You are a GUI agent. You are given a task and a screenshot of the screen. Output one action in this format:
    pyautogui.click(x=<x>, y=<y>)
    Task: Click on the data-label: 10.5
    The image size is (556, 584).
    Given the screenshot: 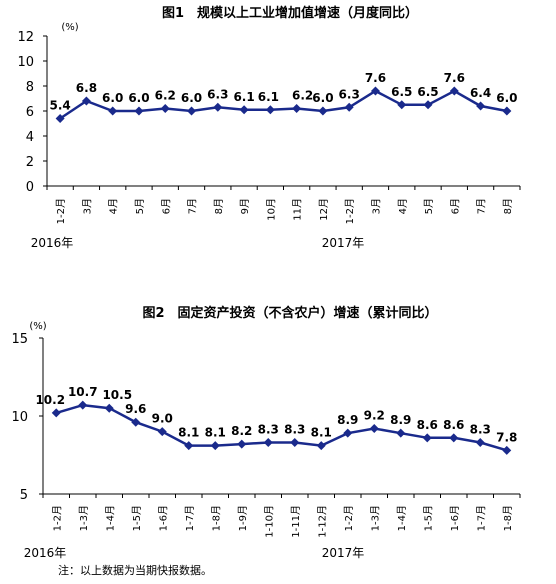 What is the action you would take?
    pyautogui.click(x=117, y=395)
    